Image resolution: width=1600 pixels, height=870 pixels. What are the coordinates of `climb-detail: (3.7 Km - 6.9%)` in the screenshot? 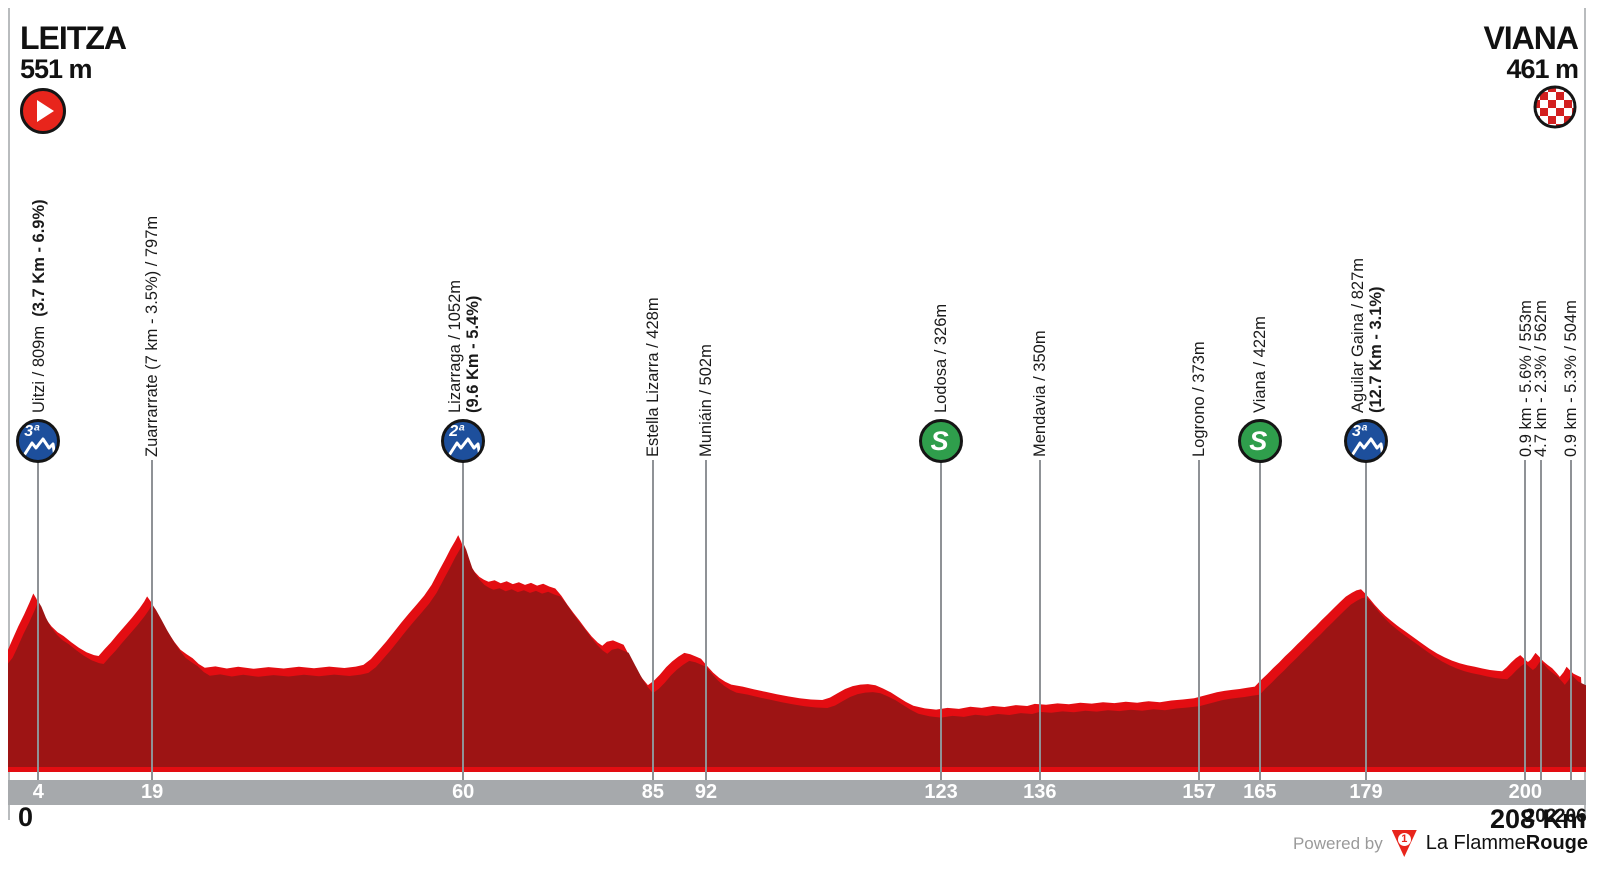 It's located at (38, 258).